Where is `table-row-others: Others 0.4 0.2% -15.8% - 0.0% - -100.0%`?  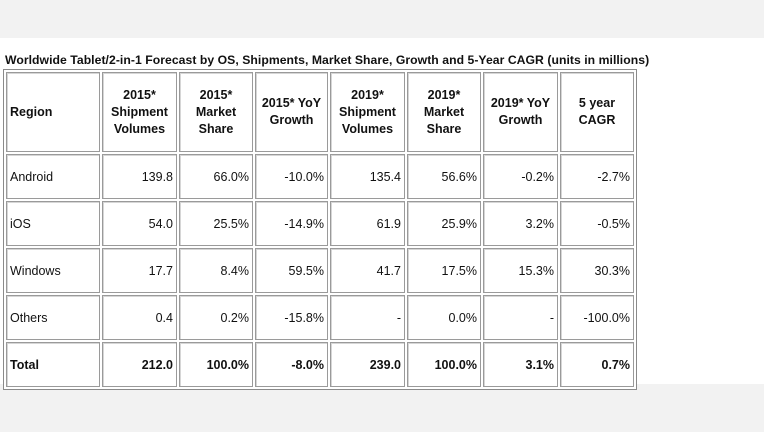
table-row-others: Others 0.4 0.2% -15.8% - 0.0% - -100.0% is located at coordinates (320, 317).